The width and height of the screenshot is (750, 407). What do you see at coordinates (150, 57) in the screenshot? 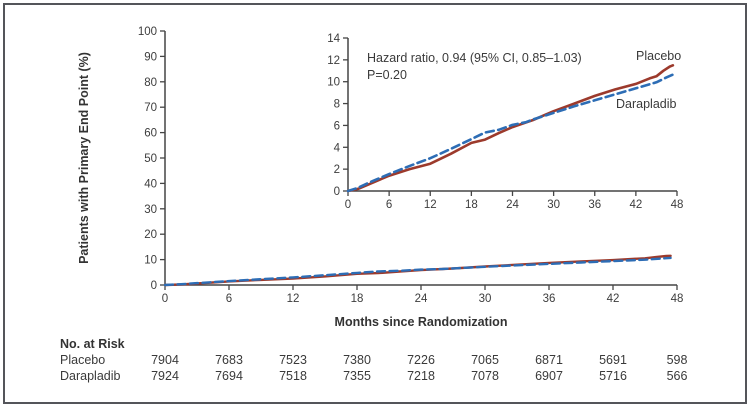
I see `y-tick-label: 90` at bounding box center [150, 57].